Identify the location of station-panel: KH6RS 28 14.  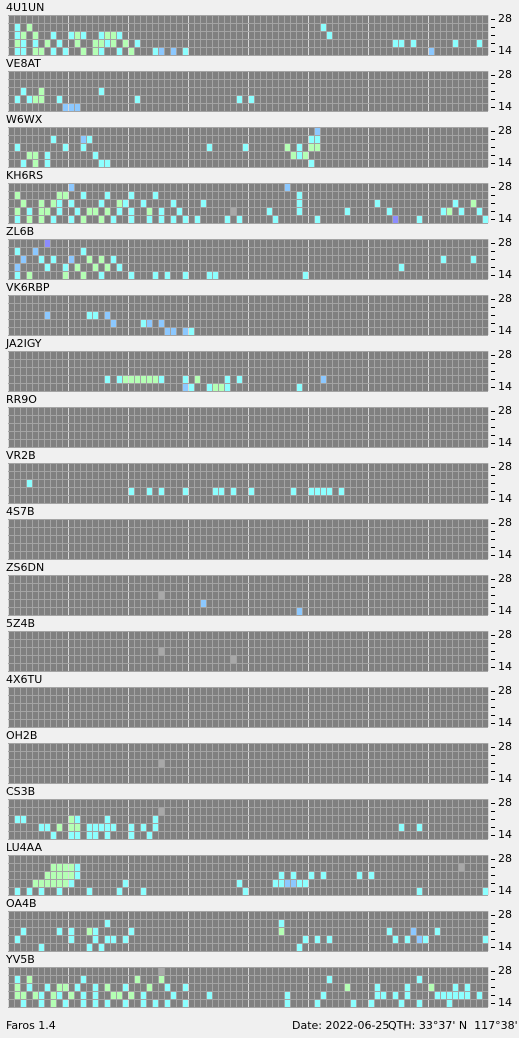
(259, 197).